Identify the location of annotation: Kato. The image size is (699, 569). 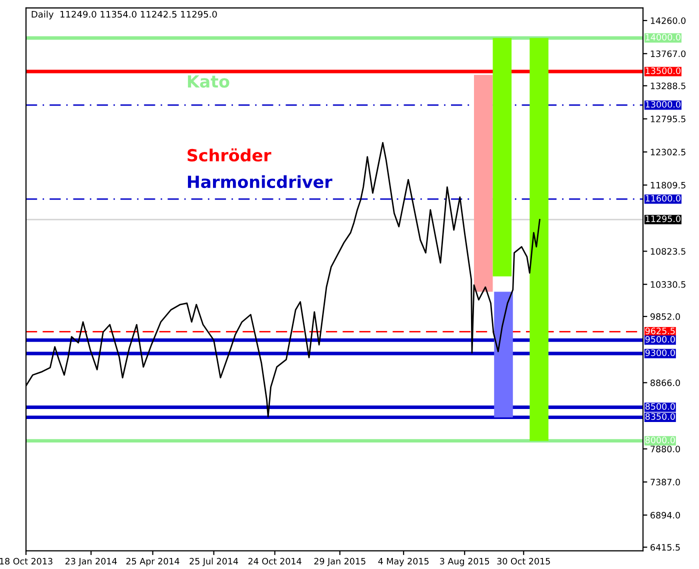
(209, 81).